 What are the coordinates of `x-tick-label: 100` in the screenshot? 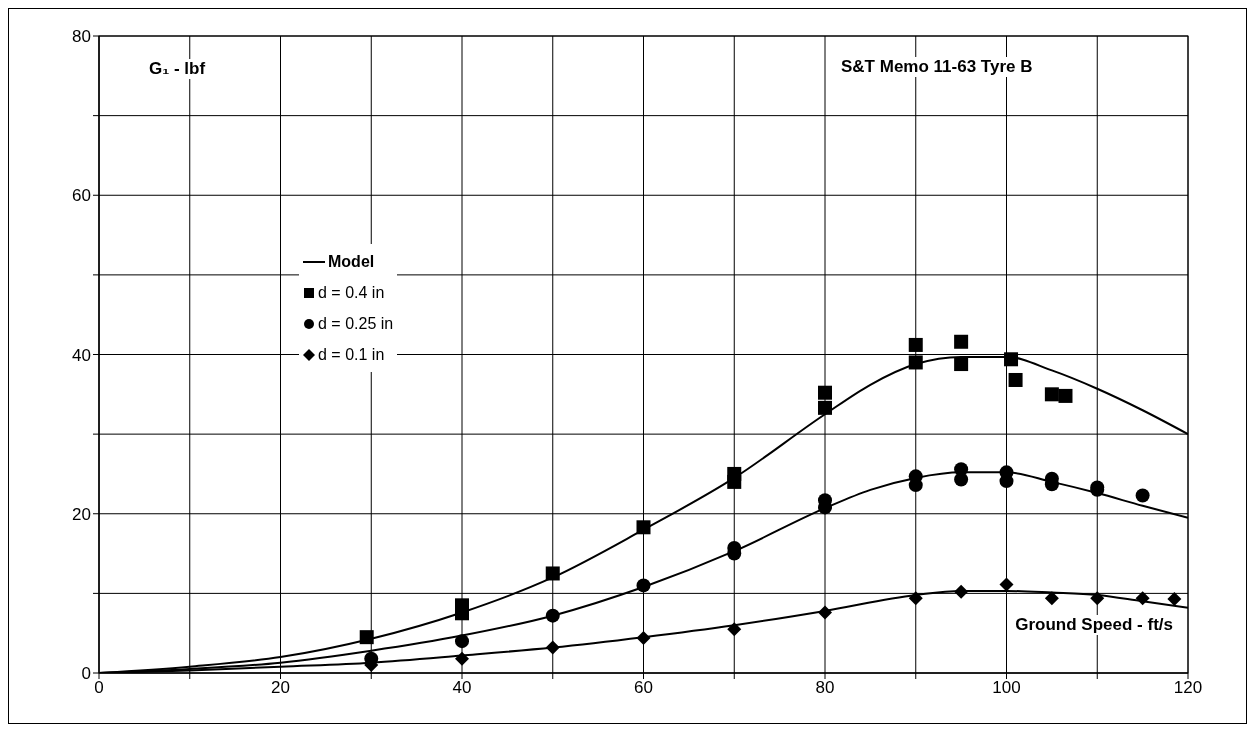 It's located at (1006, 688).